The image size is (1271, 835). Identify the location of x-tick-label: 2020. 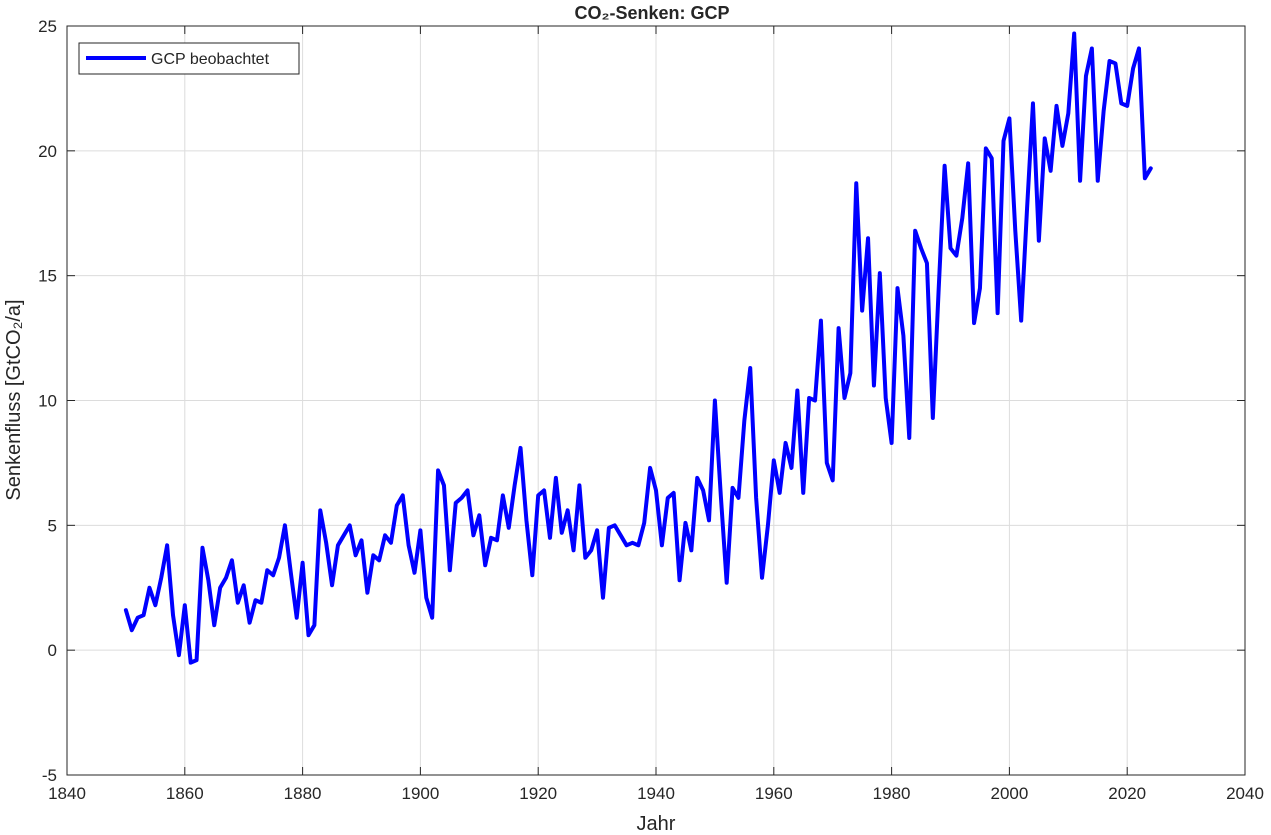
(1127, 793).